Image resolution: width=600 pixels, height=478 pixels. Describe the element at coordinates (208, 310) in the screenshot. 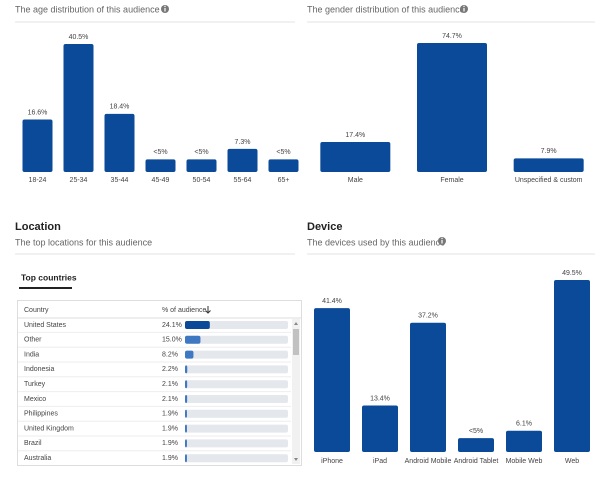

I see `sort-arrow` at that location.